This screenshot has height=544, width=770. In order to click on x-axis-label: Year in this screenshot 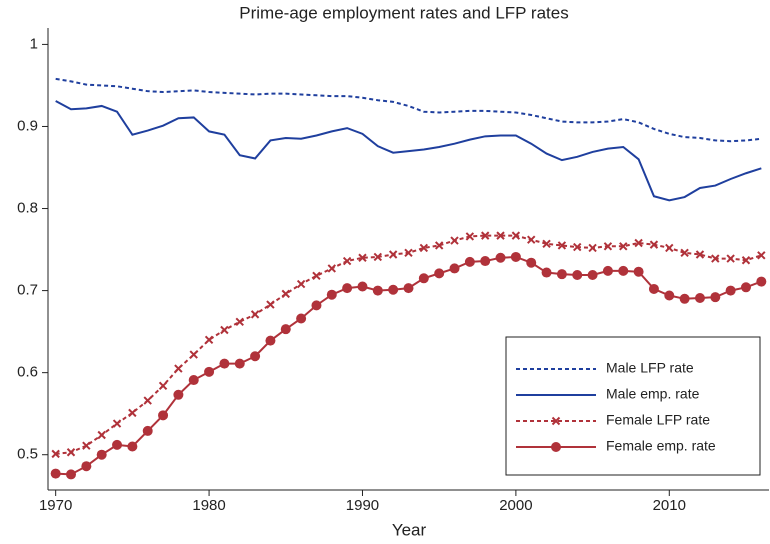, I will do `click(409, 529)`.